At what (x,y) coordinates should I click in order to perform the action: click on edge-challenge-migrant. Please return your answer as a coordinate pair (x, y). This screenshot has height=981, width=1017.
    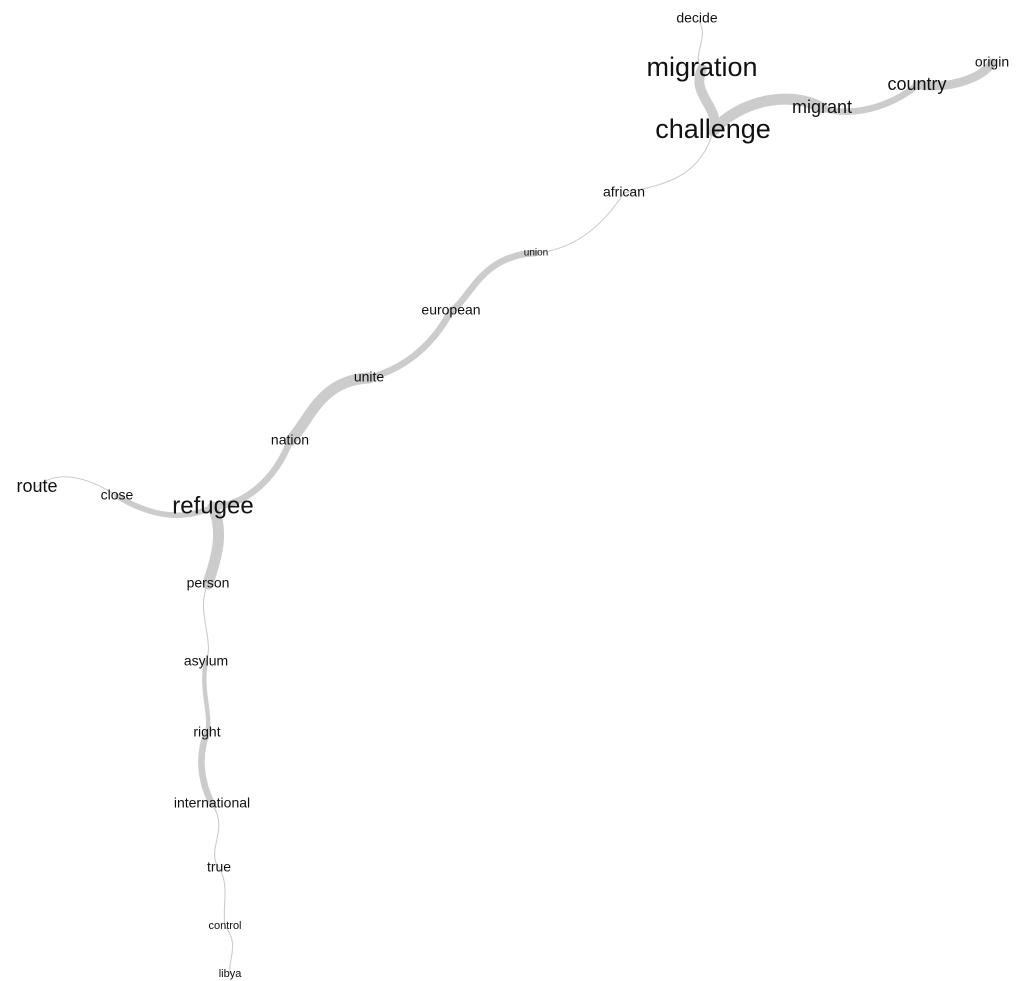
    Looking at the image, I should click on (767, 115).